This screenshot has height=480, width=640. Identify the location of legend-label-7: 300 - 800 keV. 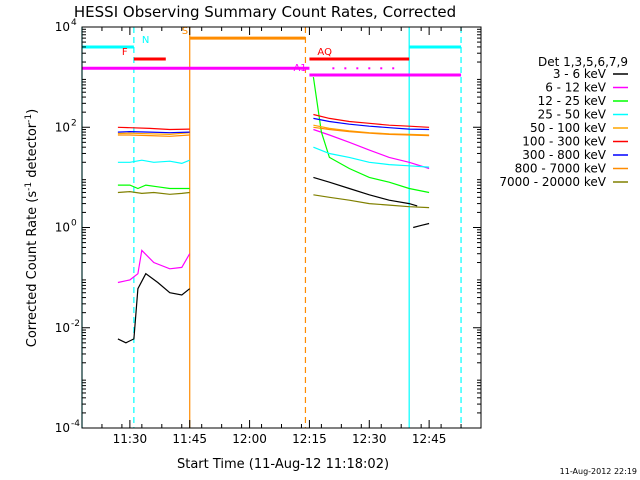
(564, 155).